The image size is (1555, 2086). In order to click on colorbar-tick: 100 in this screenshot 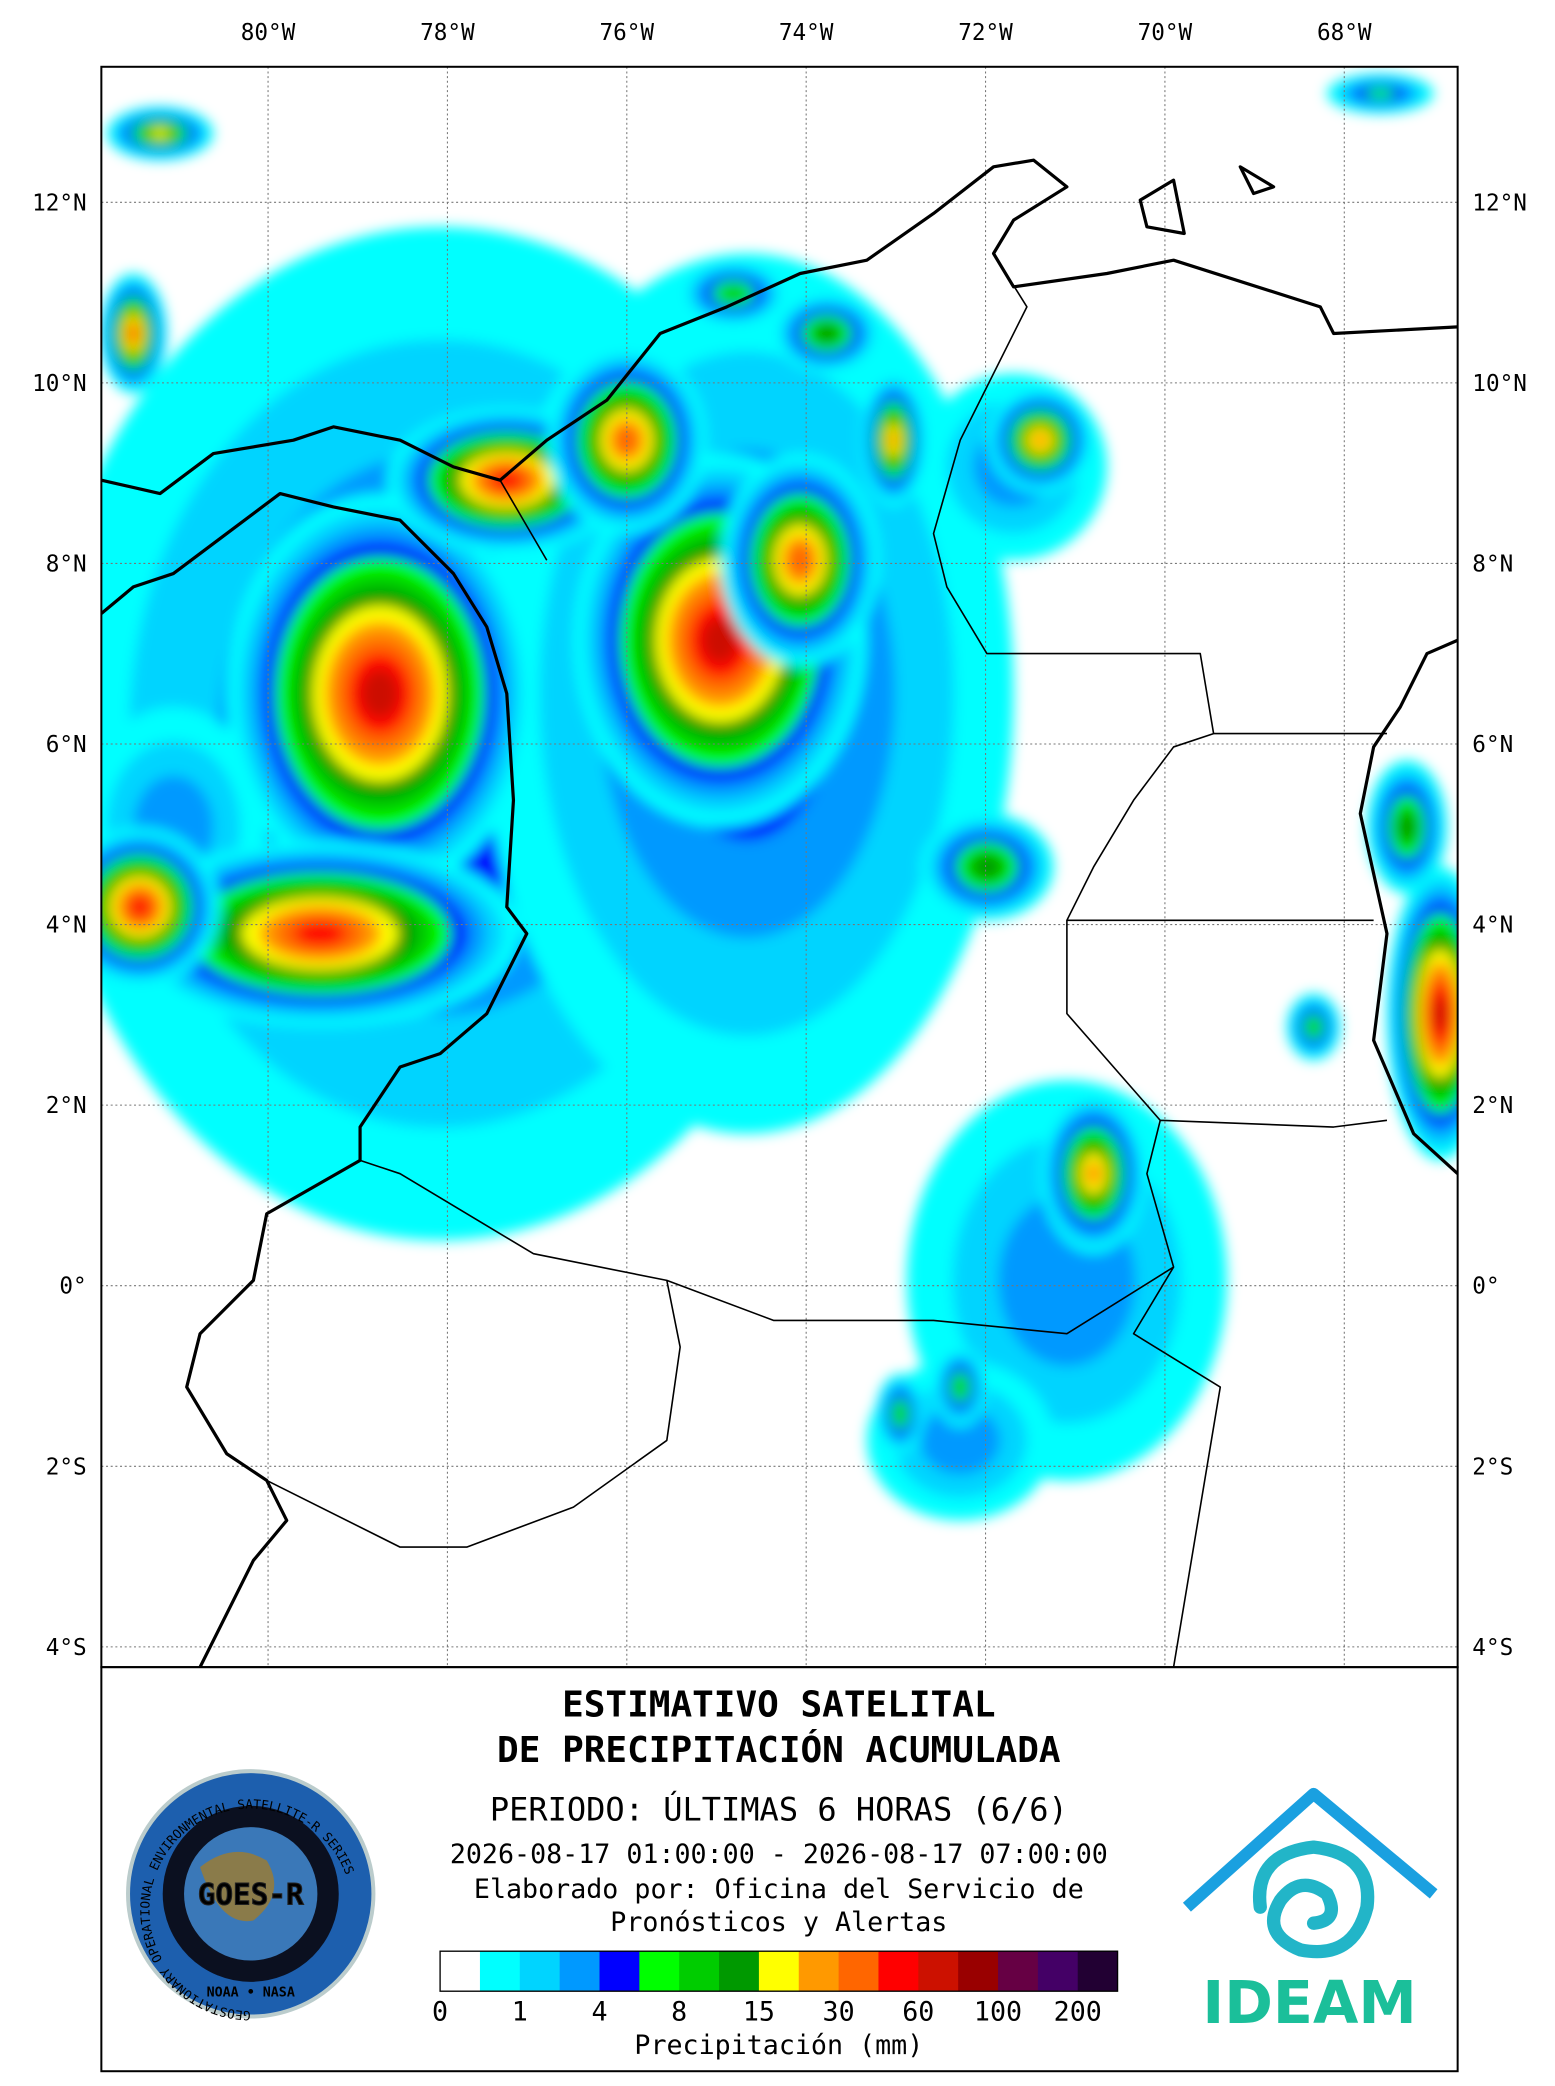, I will do `click(998, 2012)`.